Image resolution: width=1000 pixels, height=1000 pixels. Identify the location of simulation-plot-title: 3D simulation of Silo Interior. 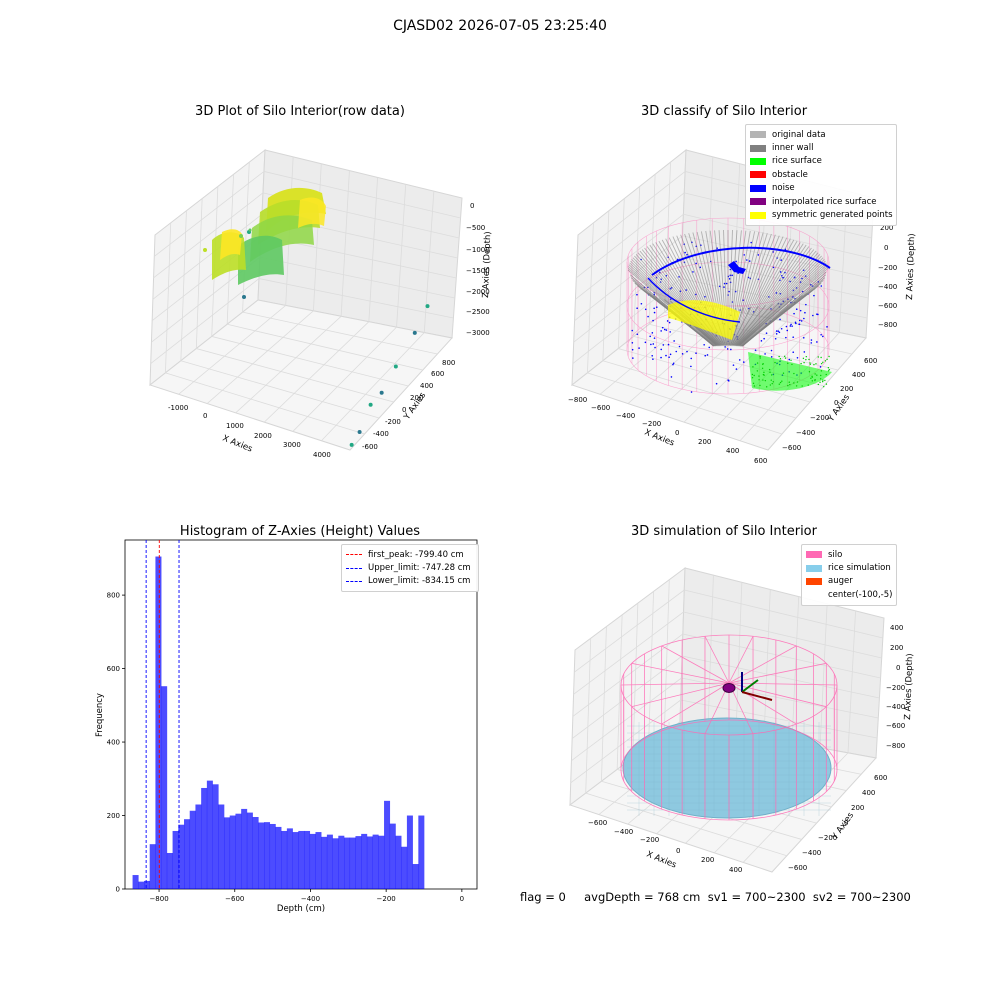
(724, 531).